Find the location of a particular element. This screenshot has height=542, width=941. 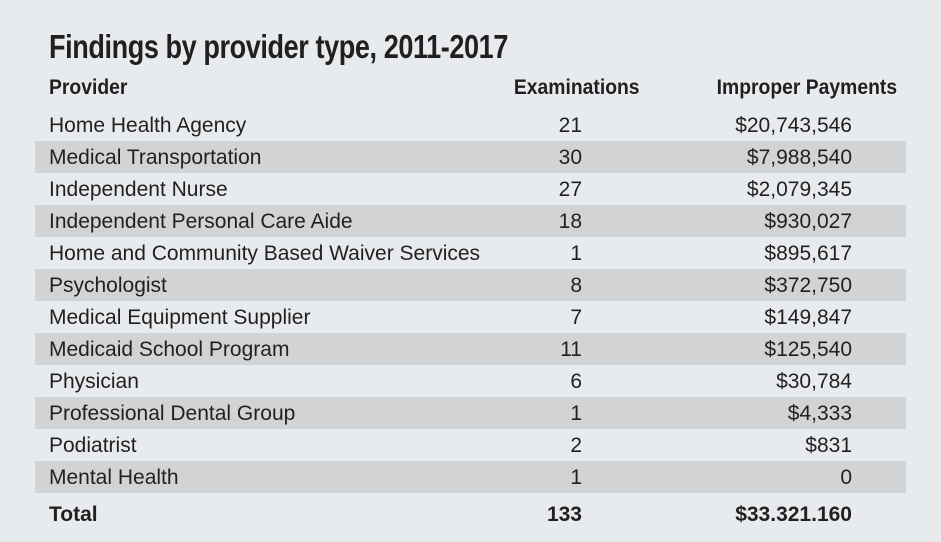

provider-cell: Professional Dental Group is located at coordinates (172, 413).